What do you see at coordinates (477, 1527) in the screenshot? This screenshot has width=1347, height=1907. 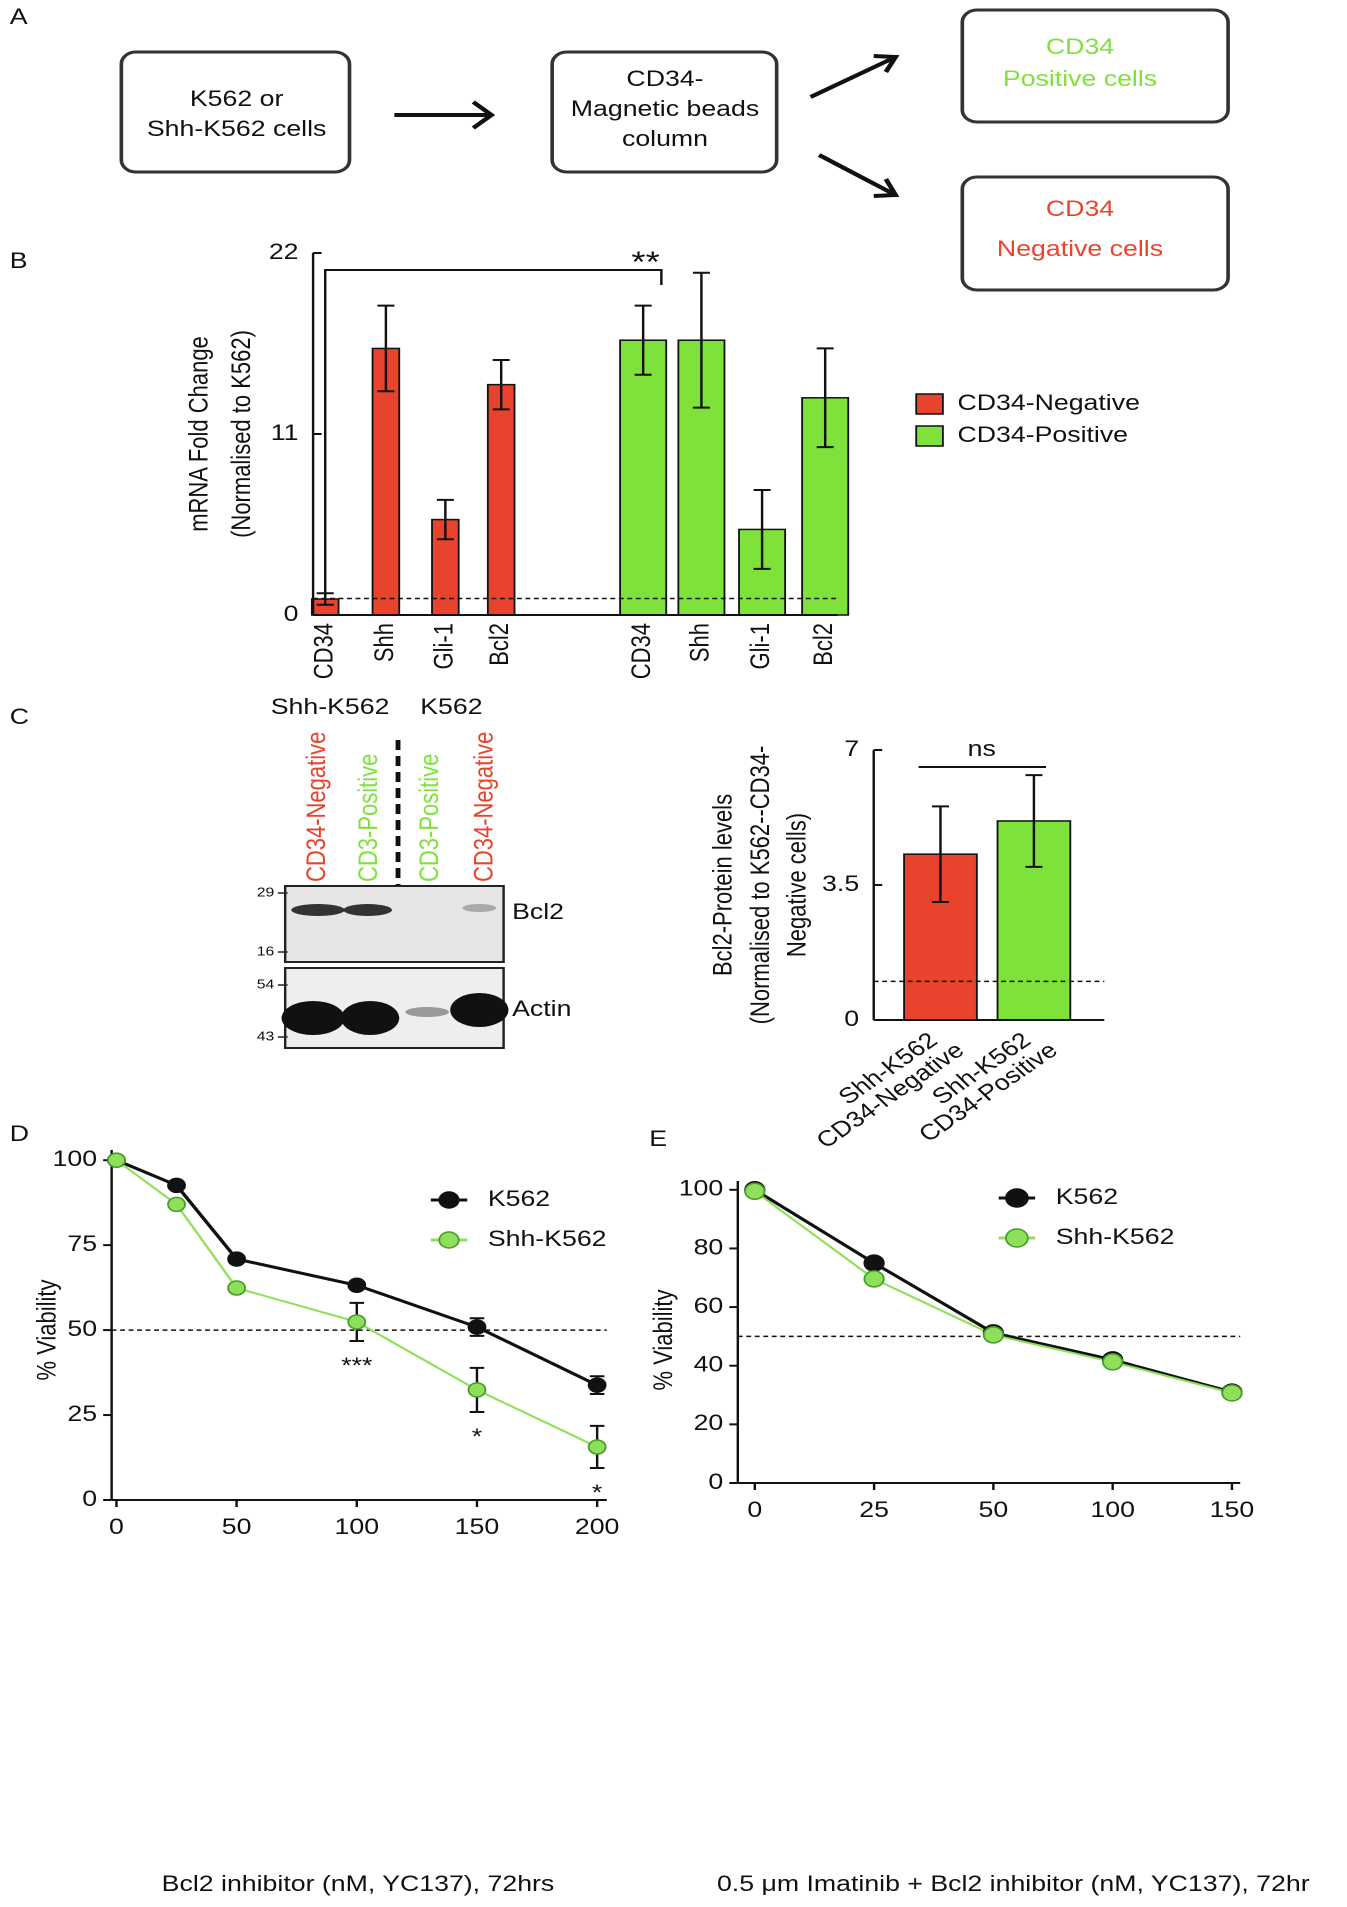 I see `x-tick-label: 150` at bounding box center [477, 1527].